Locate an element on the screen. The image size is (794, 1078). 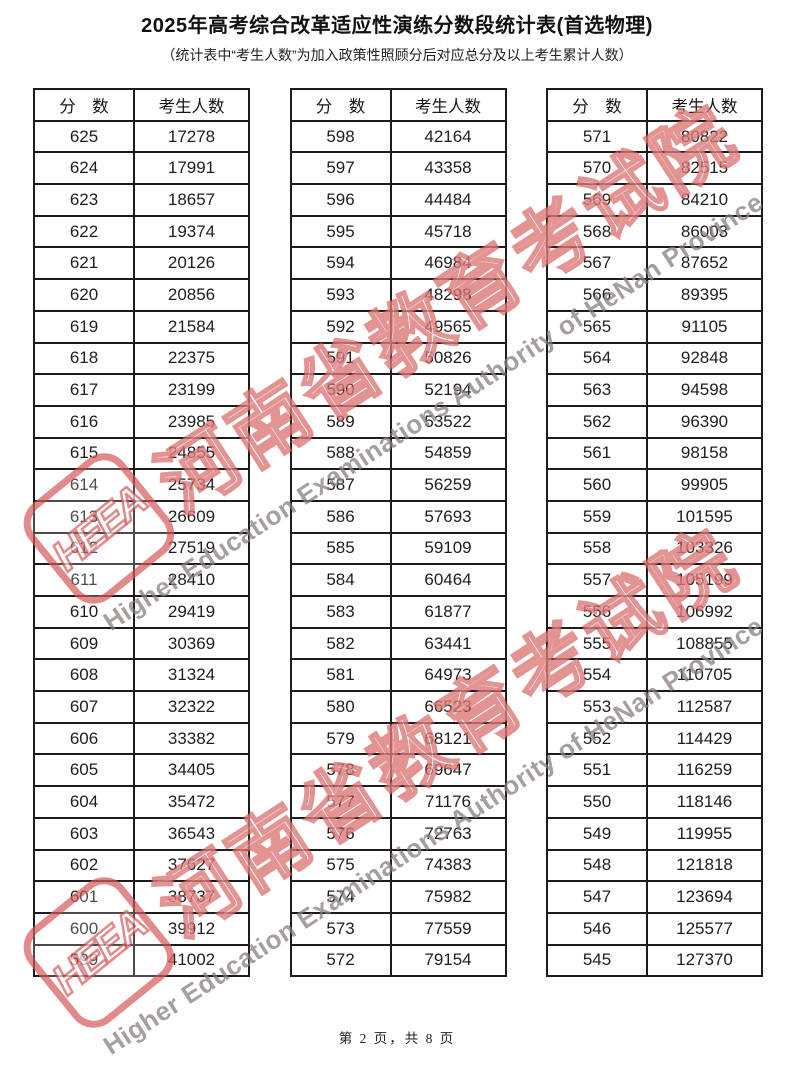
score-cell: 570 is located at coordinates (597, 168).